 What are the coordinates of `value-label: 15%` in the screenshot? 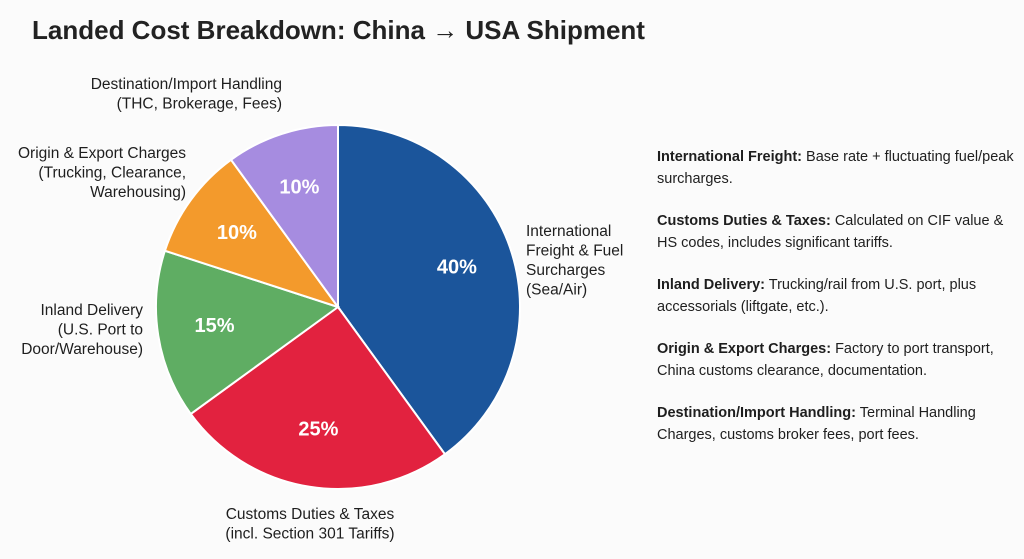 It's located at (215, 326).